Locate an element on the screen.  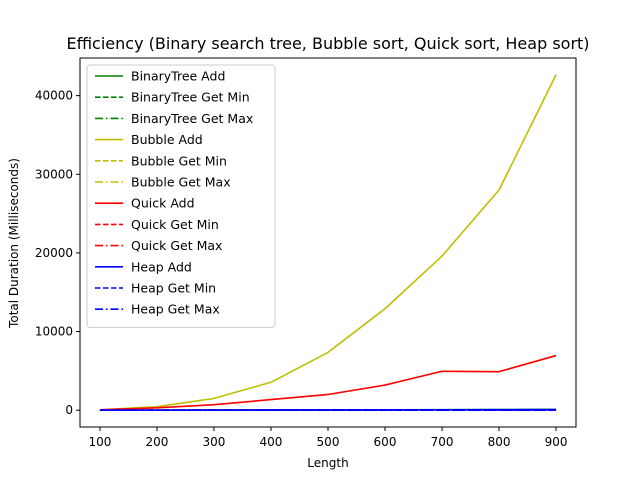
legend-label: Bubble Get Min is located at coordinates (179, 160).